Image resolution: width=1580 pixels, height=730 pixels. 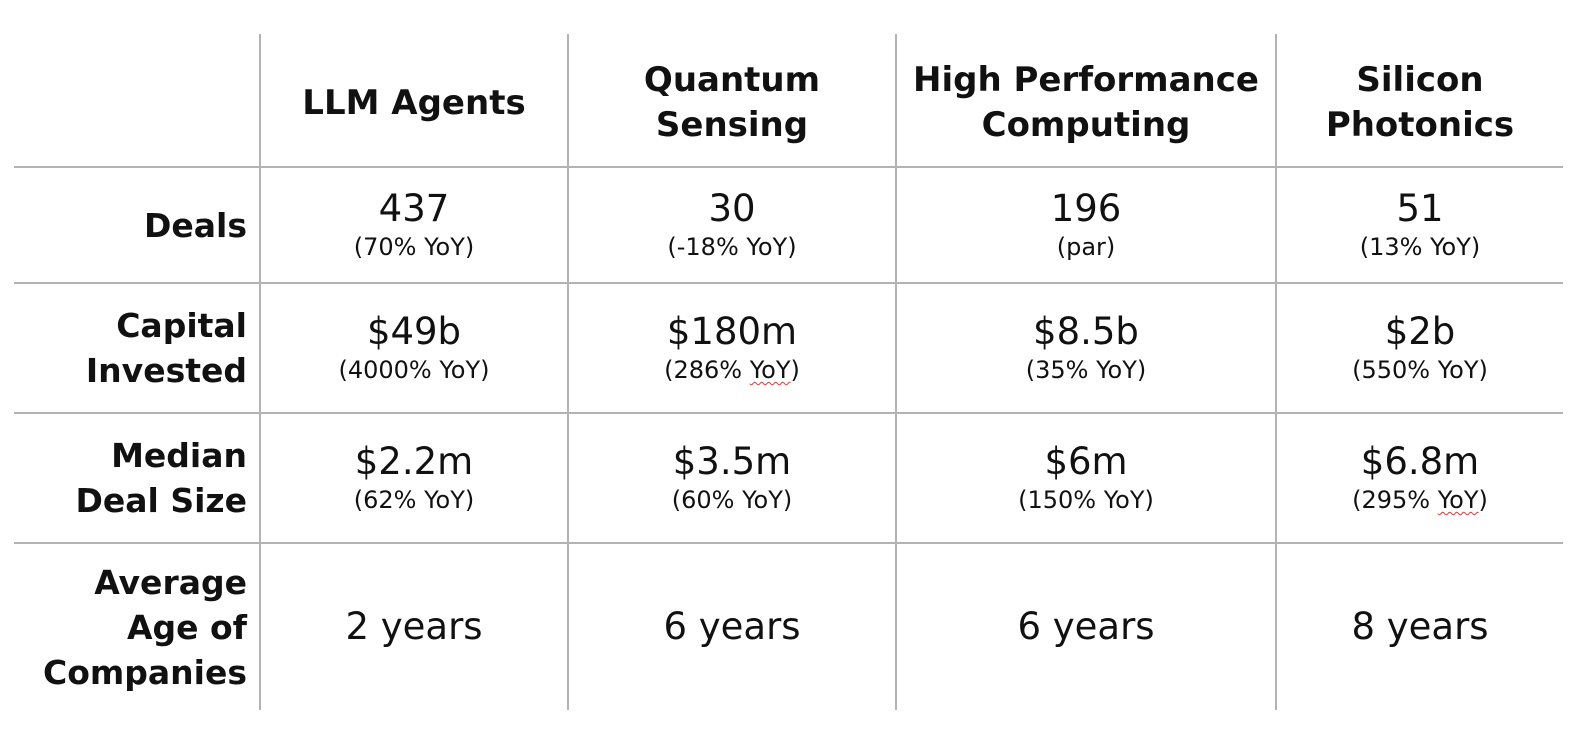 I want to click on table-cell: 30 (-18% YoY), so click(x=731, y=224).